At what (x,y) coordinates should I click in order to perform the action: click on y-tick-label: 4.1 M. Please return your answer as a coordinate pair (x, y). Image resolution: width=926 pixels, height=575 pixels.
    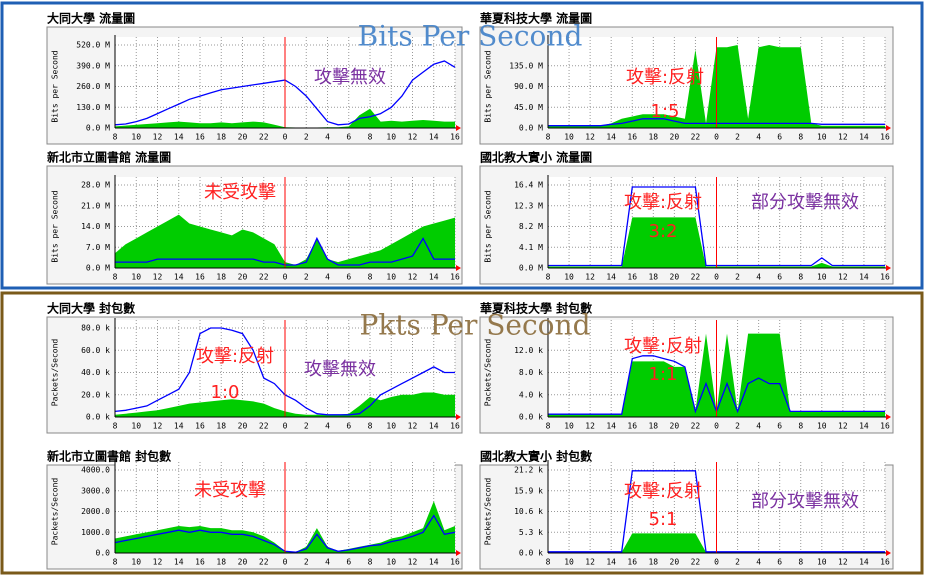
    Looking at the image, I should click on (531, 247).